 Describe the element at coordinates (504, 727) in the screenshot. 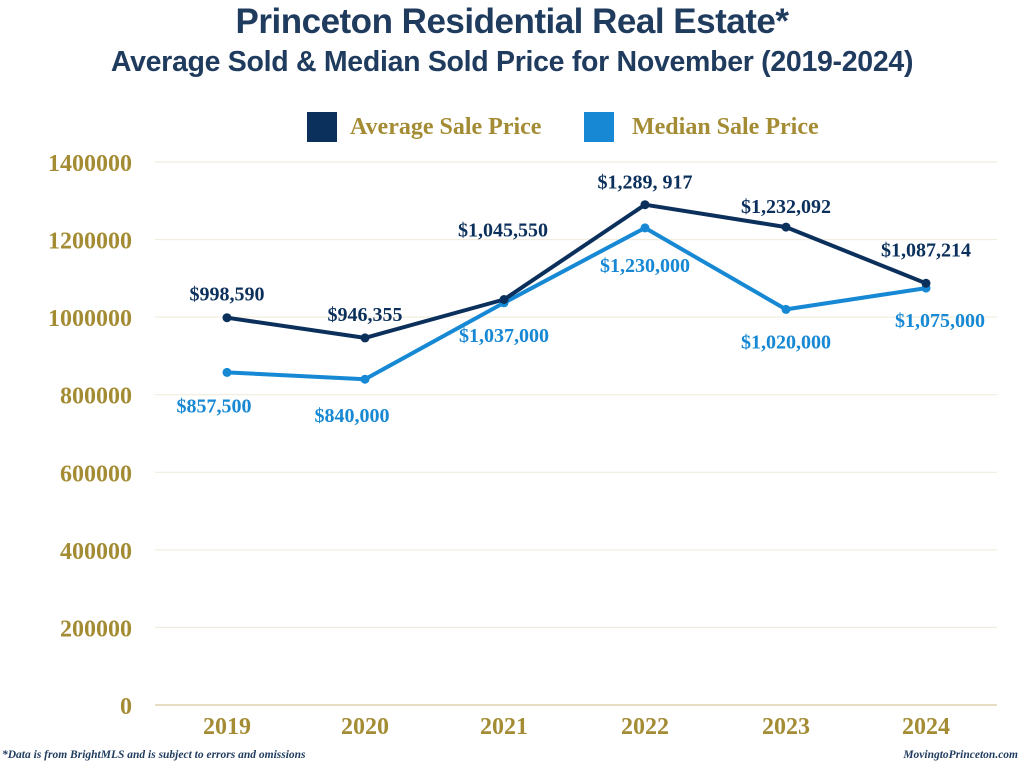

I see `x-tick-label: 2021` at that location.